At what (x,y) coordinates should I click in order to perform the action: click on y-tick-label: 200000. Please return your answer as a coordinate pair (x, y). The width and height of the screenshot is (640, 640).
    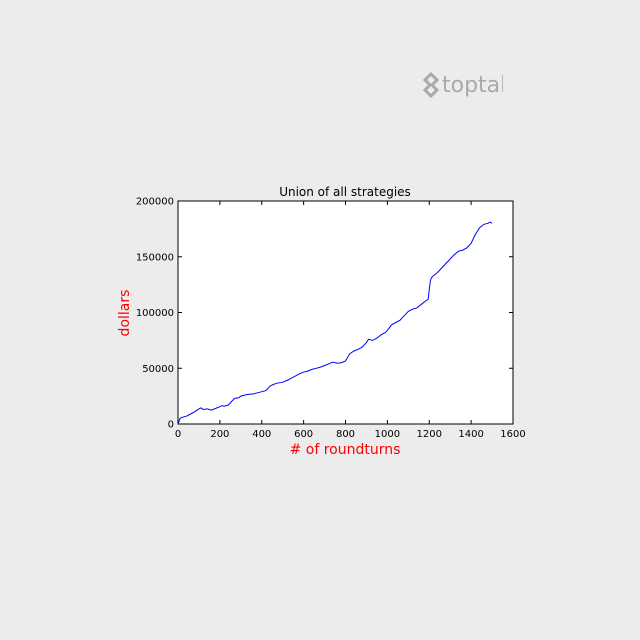
    Looking at the image, I should click on (155, 202).